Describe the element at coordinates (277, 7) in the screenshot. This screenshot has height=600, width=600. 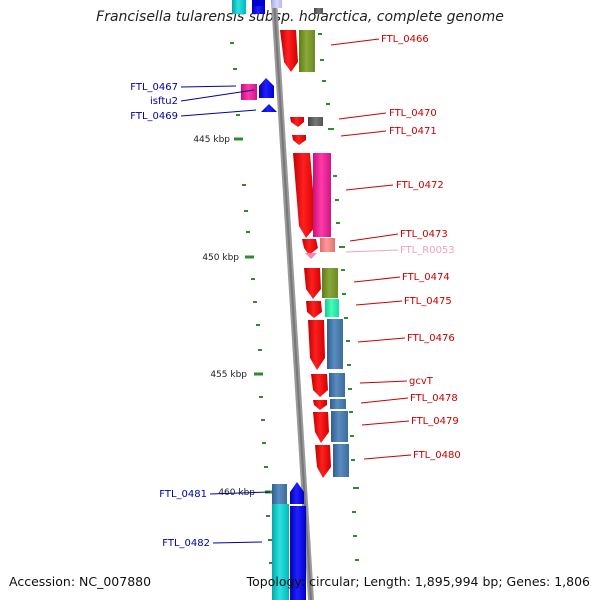
I see `top-partial-features` at that location.